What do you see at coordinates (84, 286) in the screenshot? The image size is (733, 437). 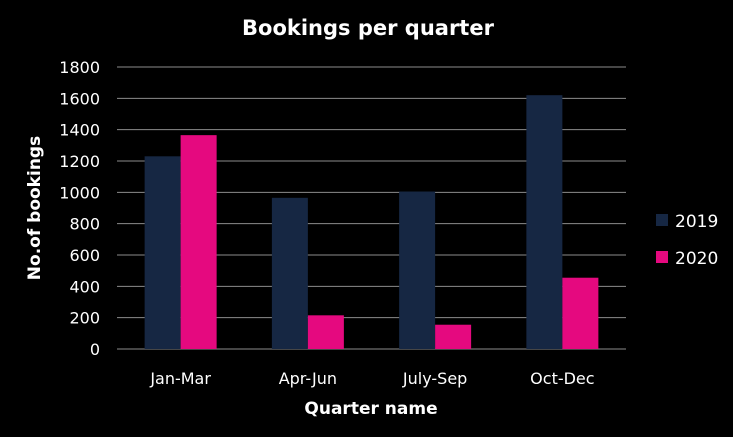 I see `y-tick-label: 400` at bounding box center [84, 286].